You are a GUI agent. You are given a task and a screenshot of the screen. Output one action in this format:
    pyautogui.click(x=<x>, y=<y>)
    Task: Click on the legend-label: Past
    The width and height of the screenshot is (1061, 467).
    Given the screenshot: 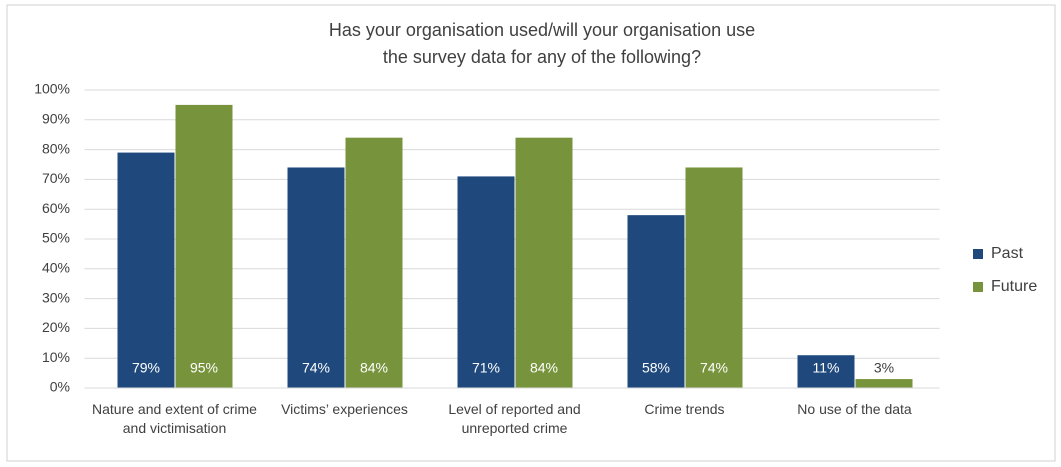 What is the action you would take?
    pyautogui.click(x=1007, y=253)
    